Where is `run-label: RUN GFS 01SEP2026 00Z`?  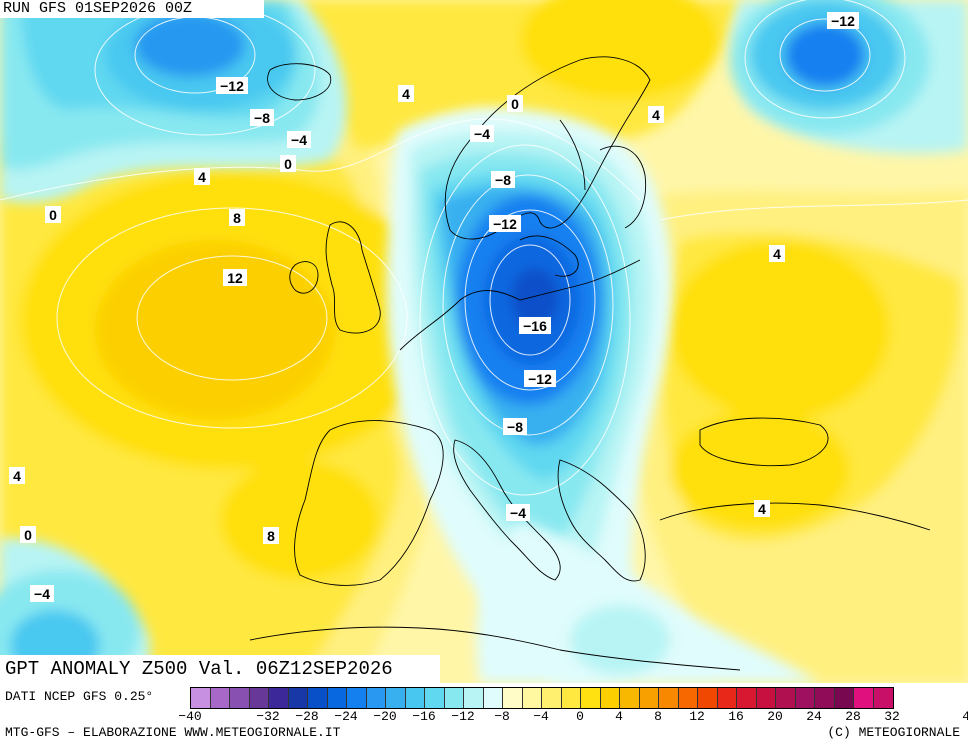 run-label: RUN GFS 01SEP2026 00Z is located at coordinates (132, 9).